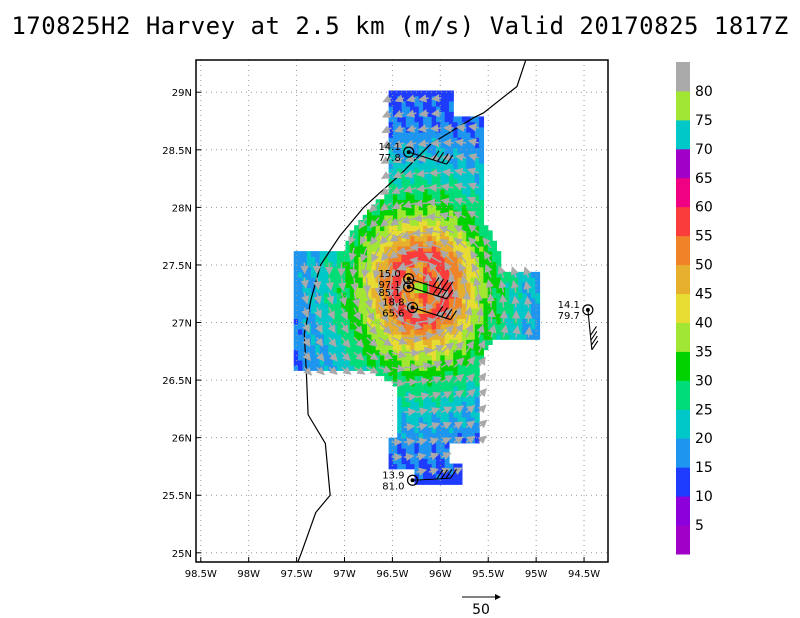  I want to click on wind-barb-feather, so click(594, 340).